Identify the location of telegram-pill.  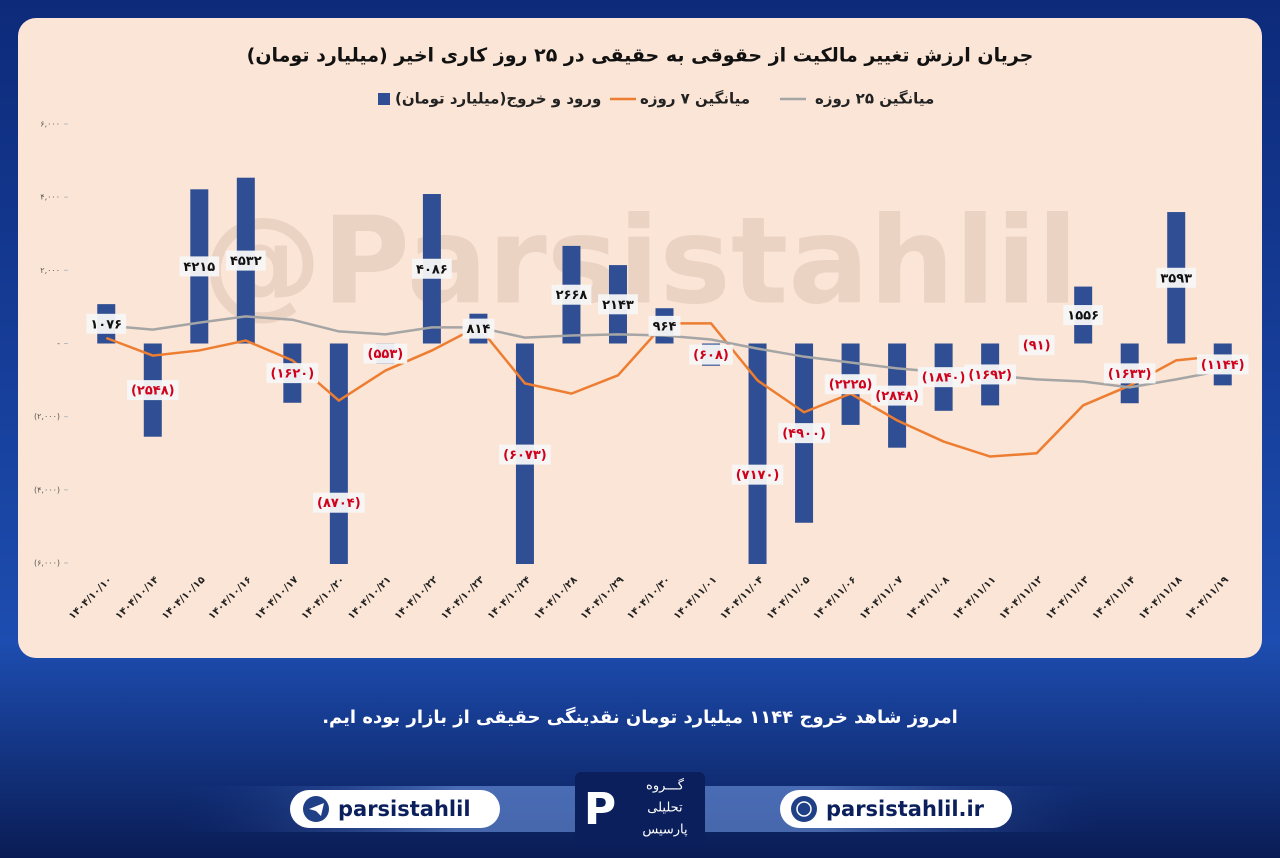
(395, 809).